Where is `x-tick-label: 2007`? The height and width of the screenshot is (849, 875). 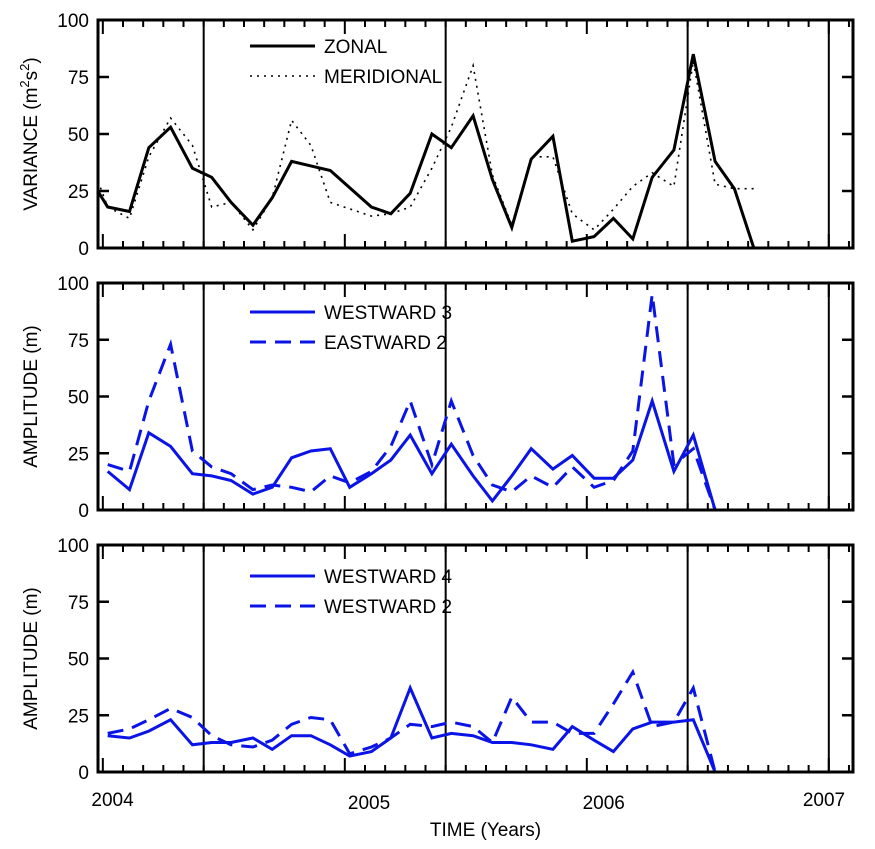 x-tick-label: 2007 is located at coordinates (824, 800).